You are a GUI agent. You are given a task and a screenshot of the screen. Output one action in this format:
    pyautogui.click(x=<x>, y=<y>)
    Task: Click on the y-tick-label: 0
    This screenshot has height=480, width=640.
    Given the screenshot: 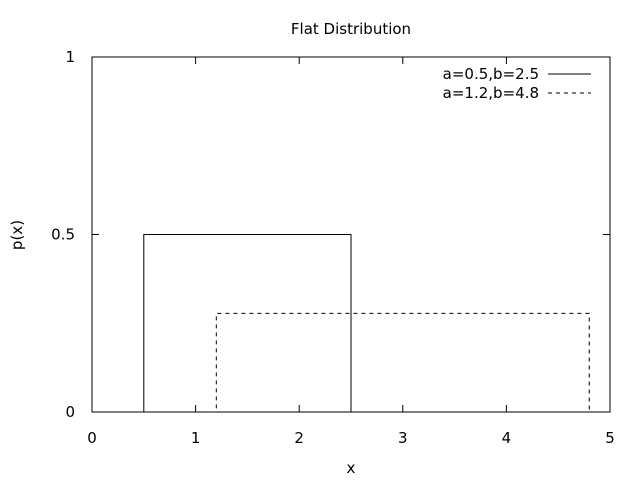 What is the action you would take?
    pyautogui.click(x=70, y=412)
    